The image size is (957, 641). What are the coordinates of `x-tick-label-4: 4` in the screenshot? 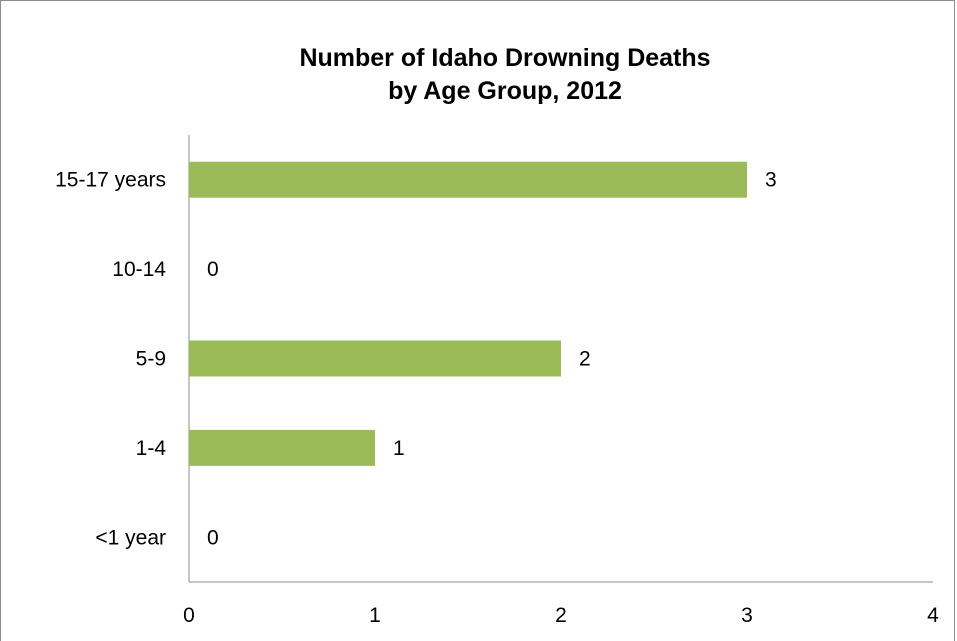 It's located at (933, 615).